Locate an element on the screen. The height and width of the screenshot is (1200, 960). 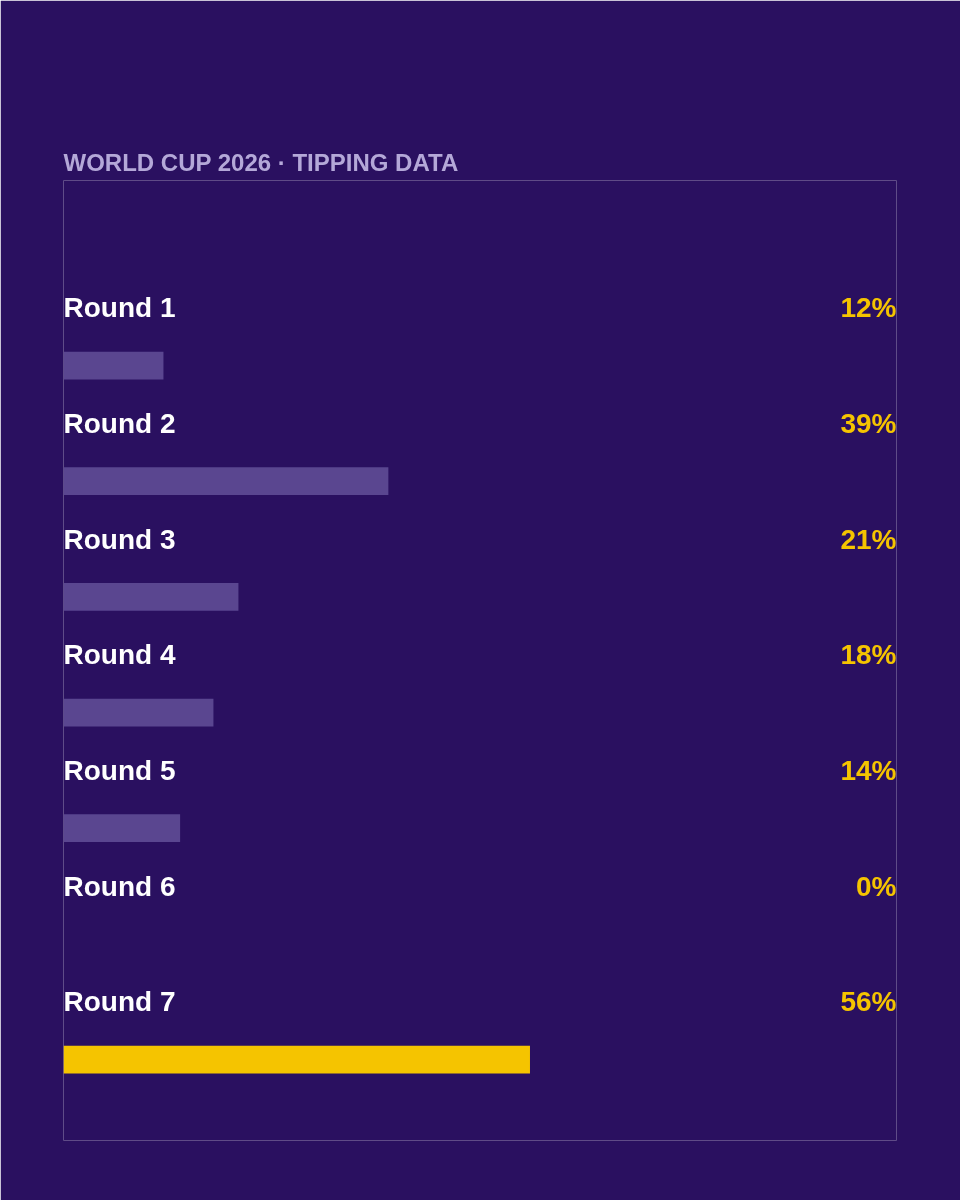
y-tick-label: Round 5 is located at coordinates (119, 770).